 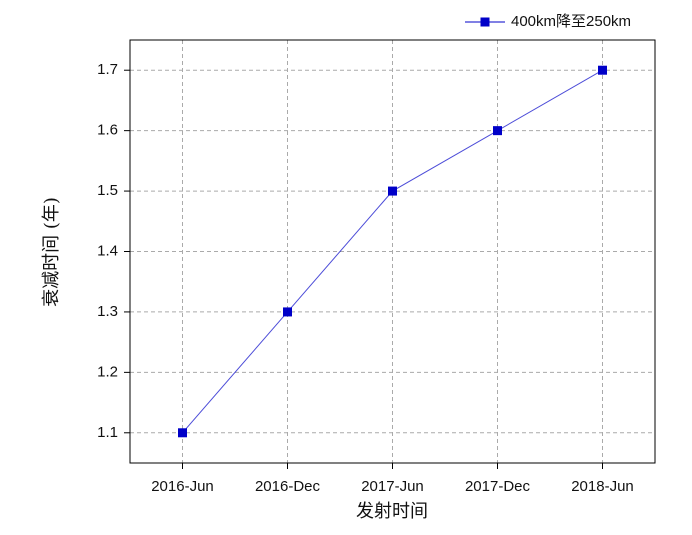 I want to click on y-tick-label: 1.1, so click(x=107, y=432).